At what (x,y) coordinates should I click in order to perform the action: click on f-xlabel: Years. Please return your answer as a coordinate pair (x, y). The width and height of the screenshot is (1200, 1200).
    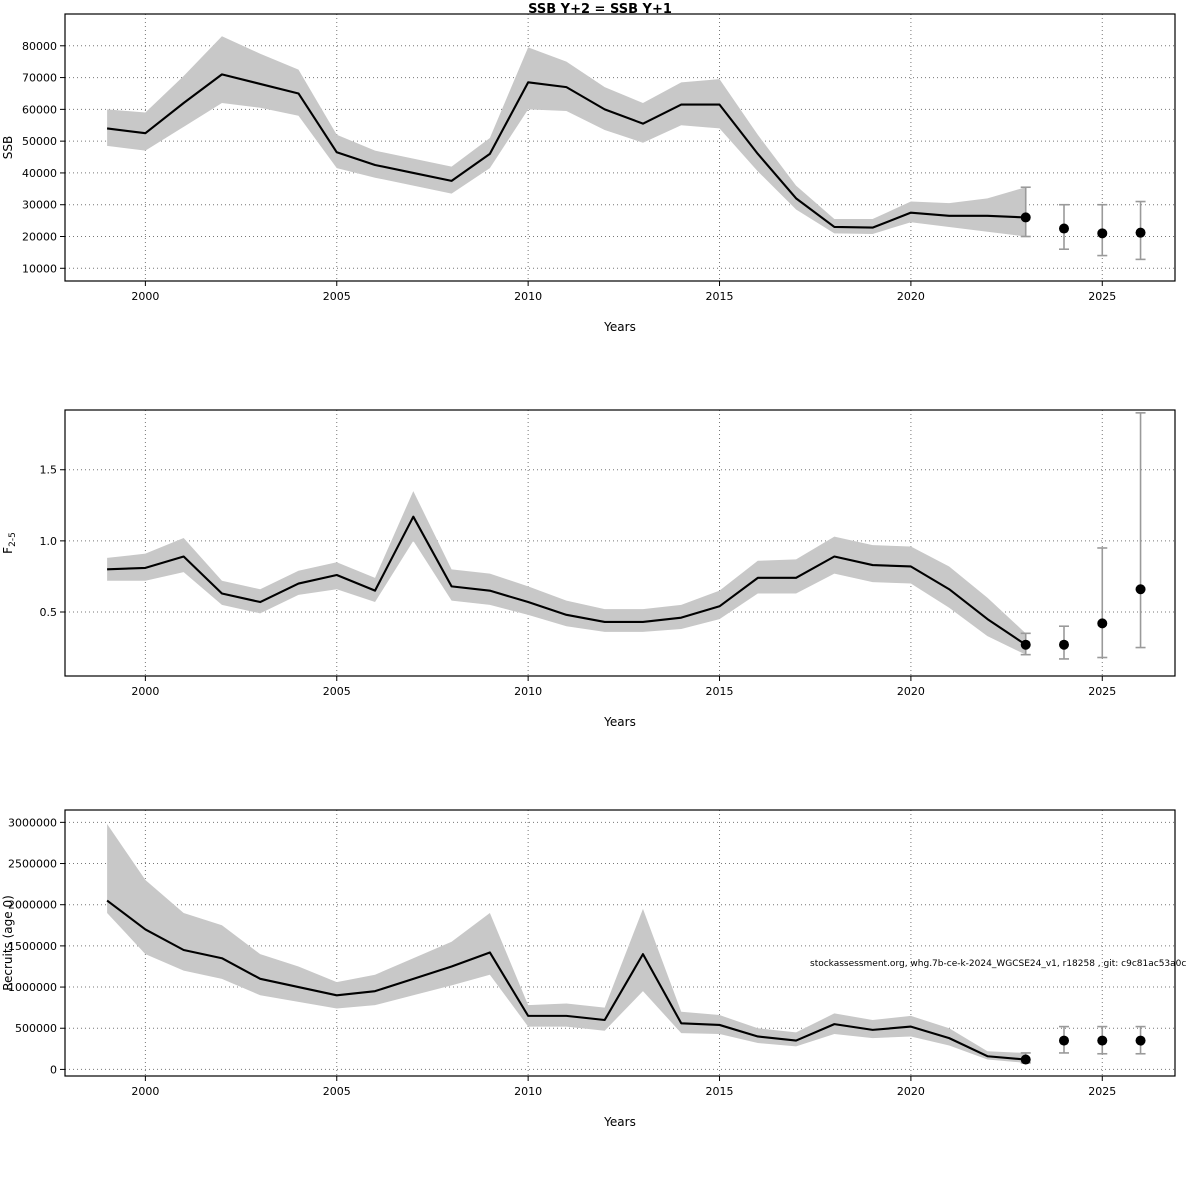
    Looking at the image, I should click on (619, 722).